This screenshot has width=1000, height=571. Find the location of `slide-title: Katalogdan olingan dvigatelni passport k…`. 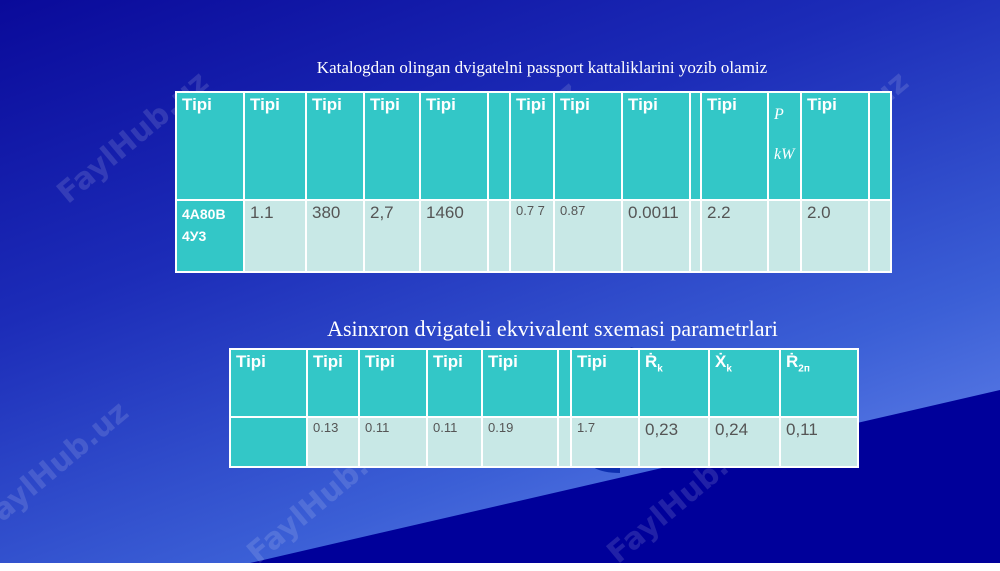

slide-title: Katalogdan olingan dvigatelni passport k… is located at coordinates (542, 67).